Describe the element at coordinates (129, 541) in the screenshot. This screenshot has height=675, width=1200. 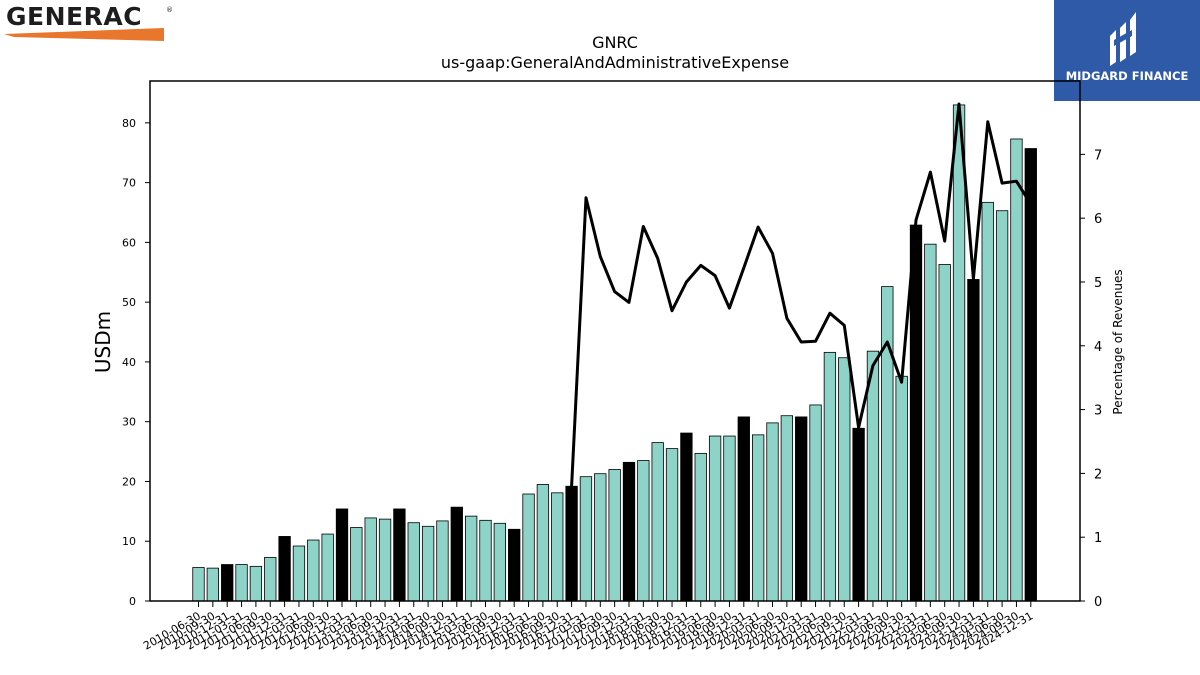
I see `y-tick-label: 10` at that location.